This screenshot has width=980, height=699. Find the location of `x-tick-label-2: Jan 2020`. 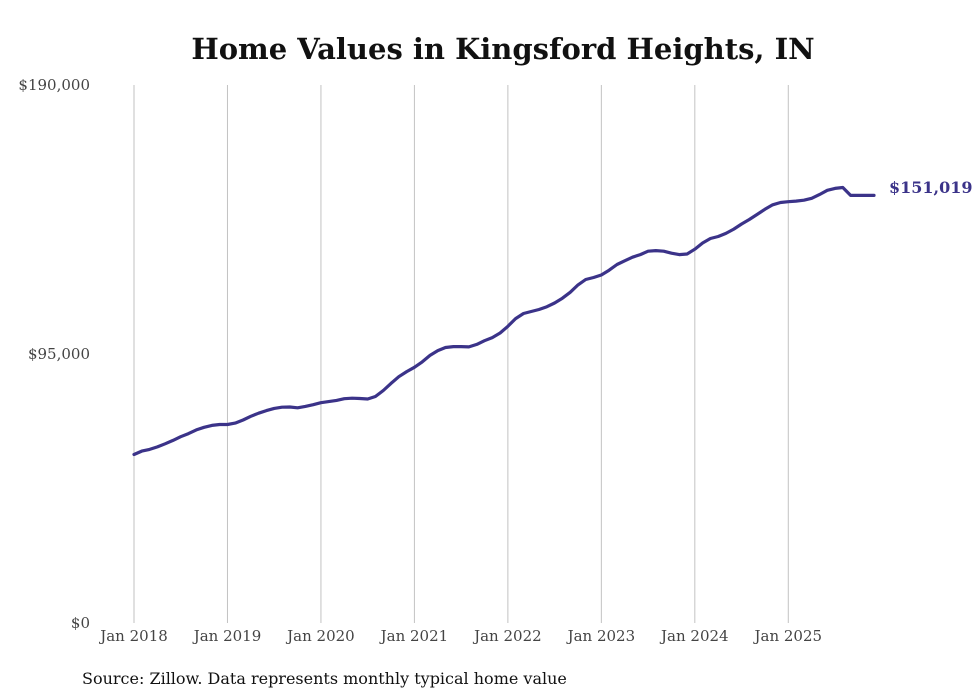

x-tick-label-2: Jan 2020 is located at coordinates (320, 636).